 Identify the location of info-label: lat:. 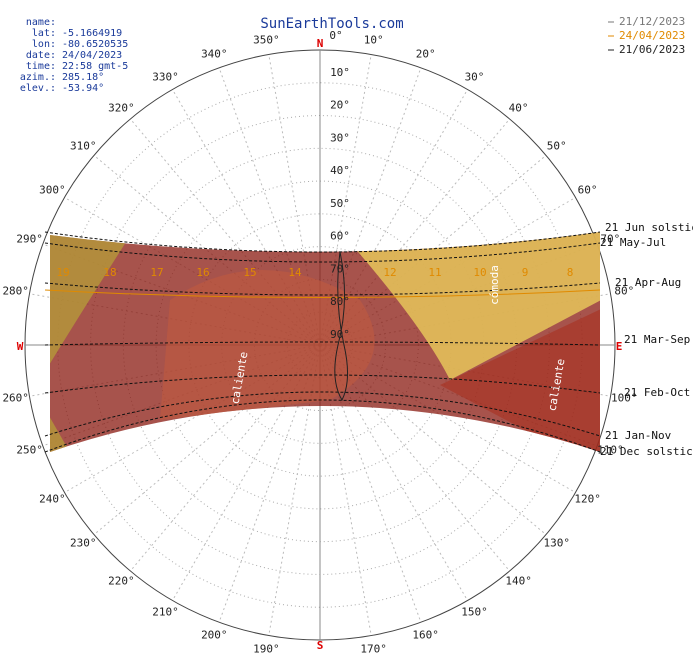
(44, 33).